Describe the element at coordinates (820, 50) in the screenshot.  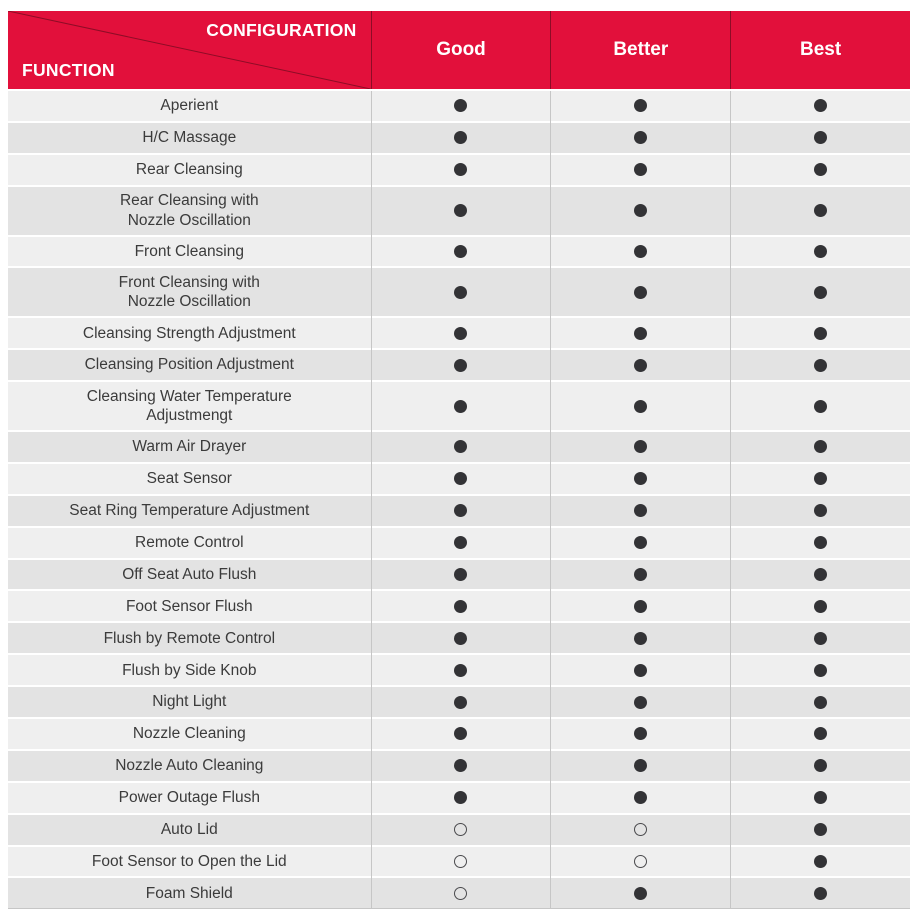
I see `column-header-best: Best` at that location.